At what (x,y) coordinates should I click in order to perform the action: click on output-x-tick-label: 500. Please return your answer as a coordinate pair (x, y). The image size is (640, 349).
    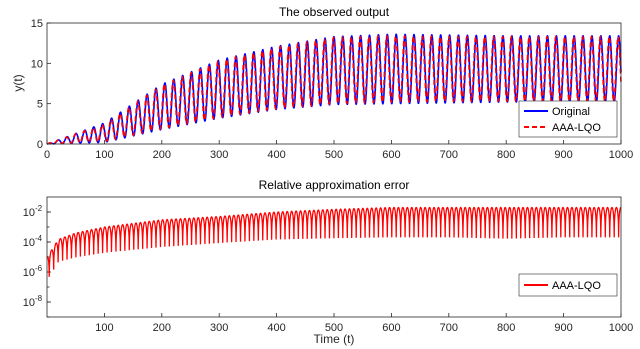
    Looking at the image, I should click on (334, 155).